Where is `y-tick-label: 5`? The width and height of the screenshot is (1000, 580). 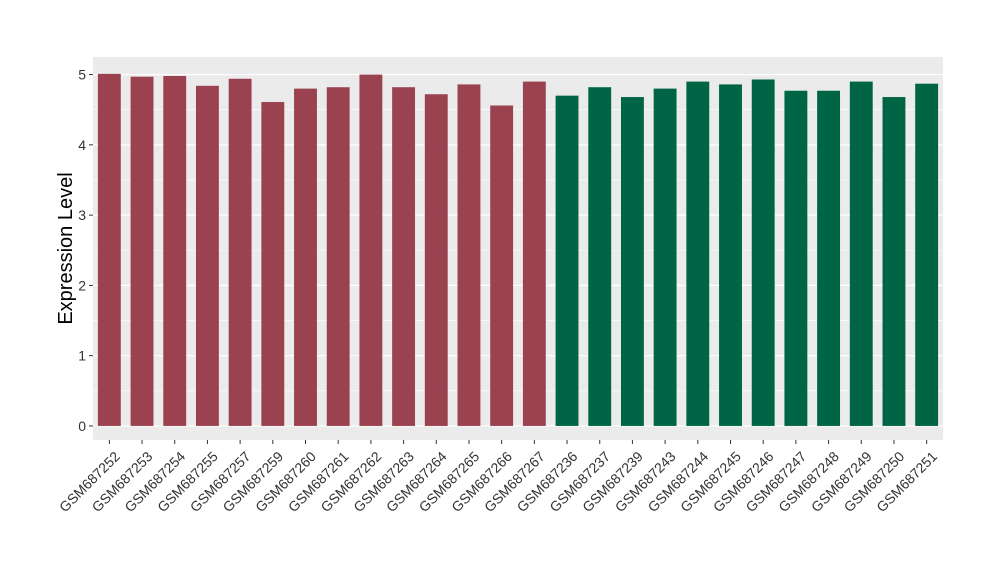 y-tick-label: 5 is located at coordinates (82, 75).